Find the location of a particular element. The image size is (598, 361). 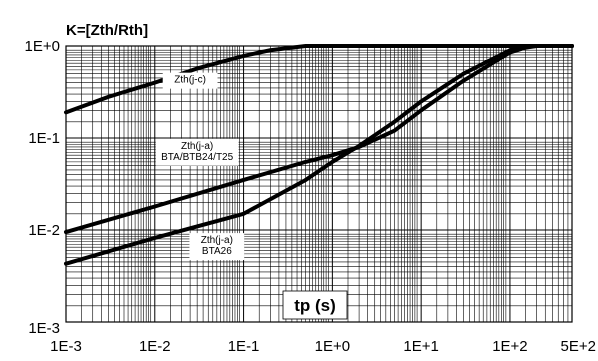

y-tick-label: 1E-1 is located at coordinates (44, 138).